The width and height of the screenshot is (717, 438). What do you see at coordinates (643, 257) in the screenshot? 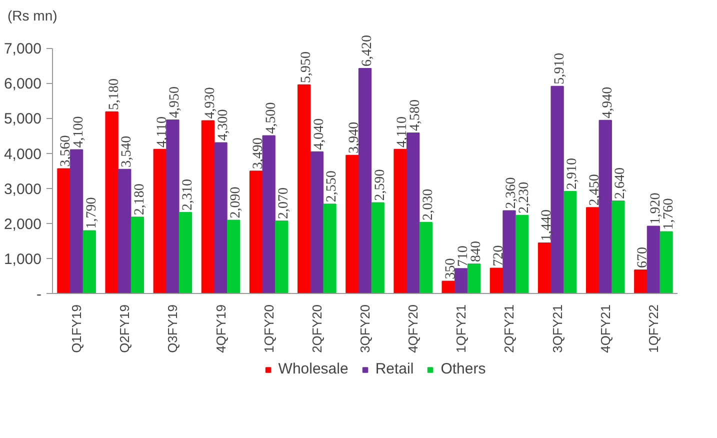
I see `data-label: 670` at bounding box center [643, 257].